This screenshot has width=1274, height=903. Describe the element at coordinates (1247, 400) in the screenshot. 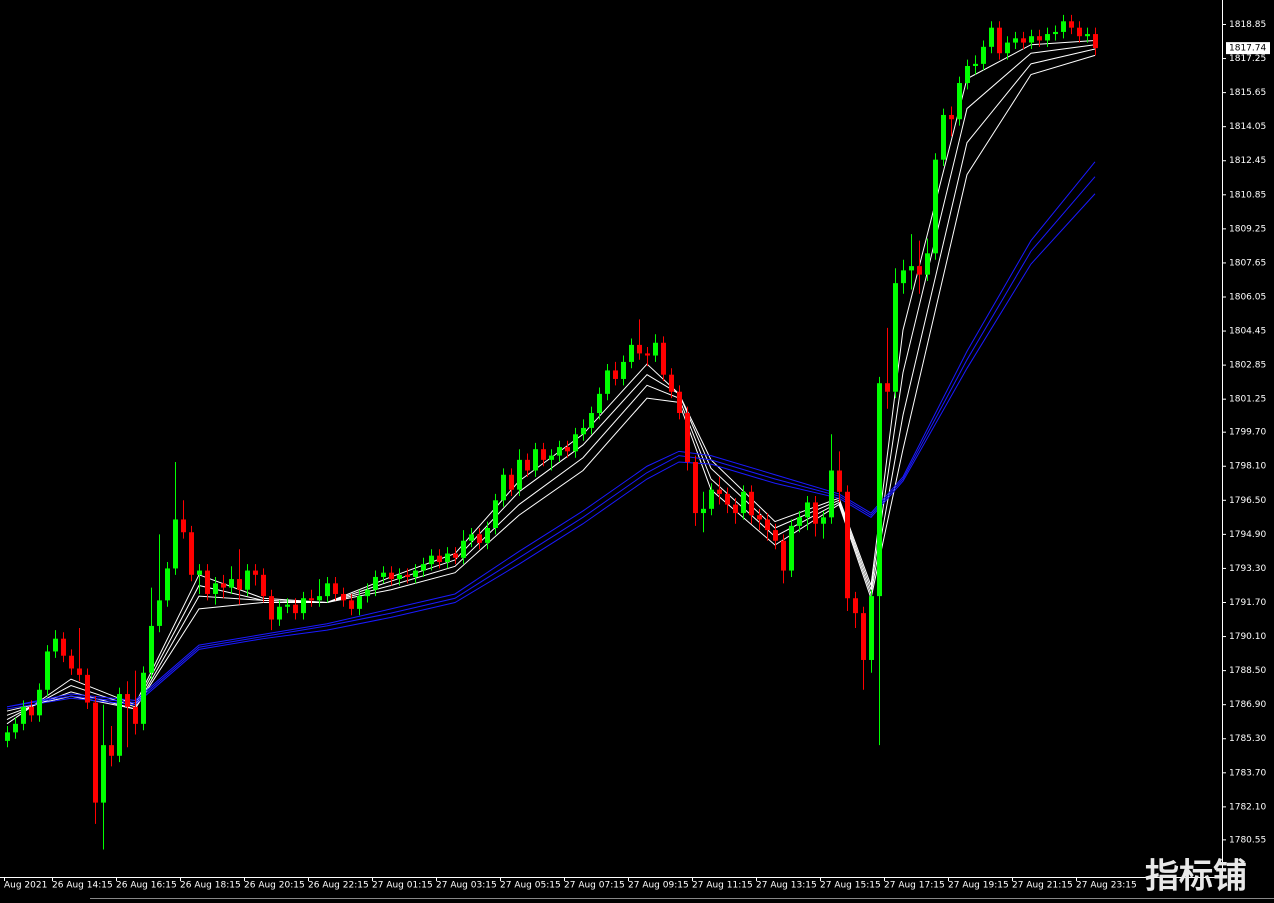

I see `y-tick-label: 1801.25` at that location.